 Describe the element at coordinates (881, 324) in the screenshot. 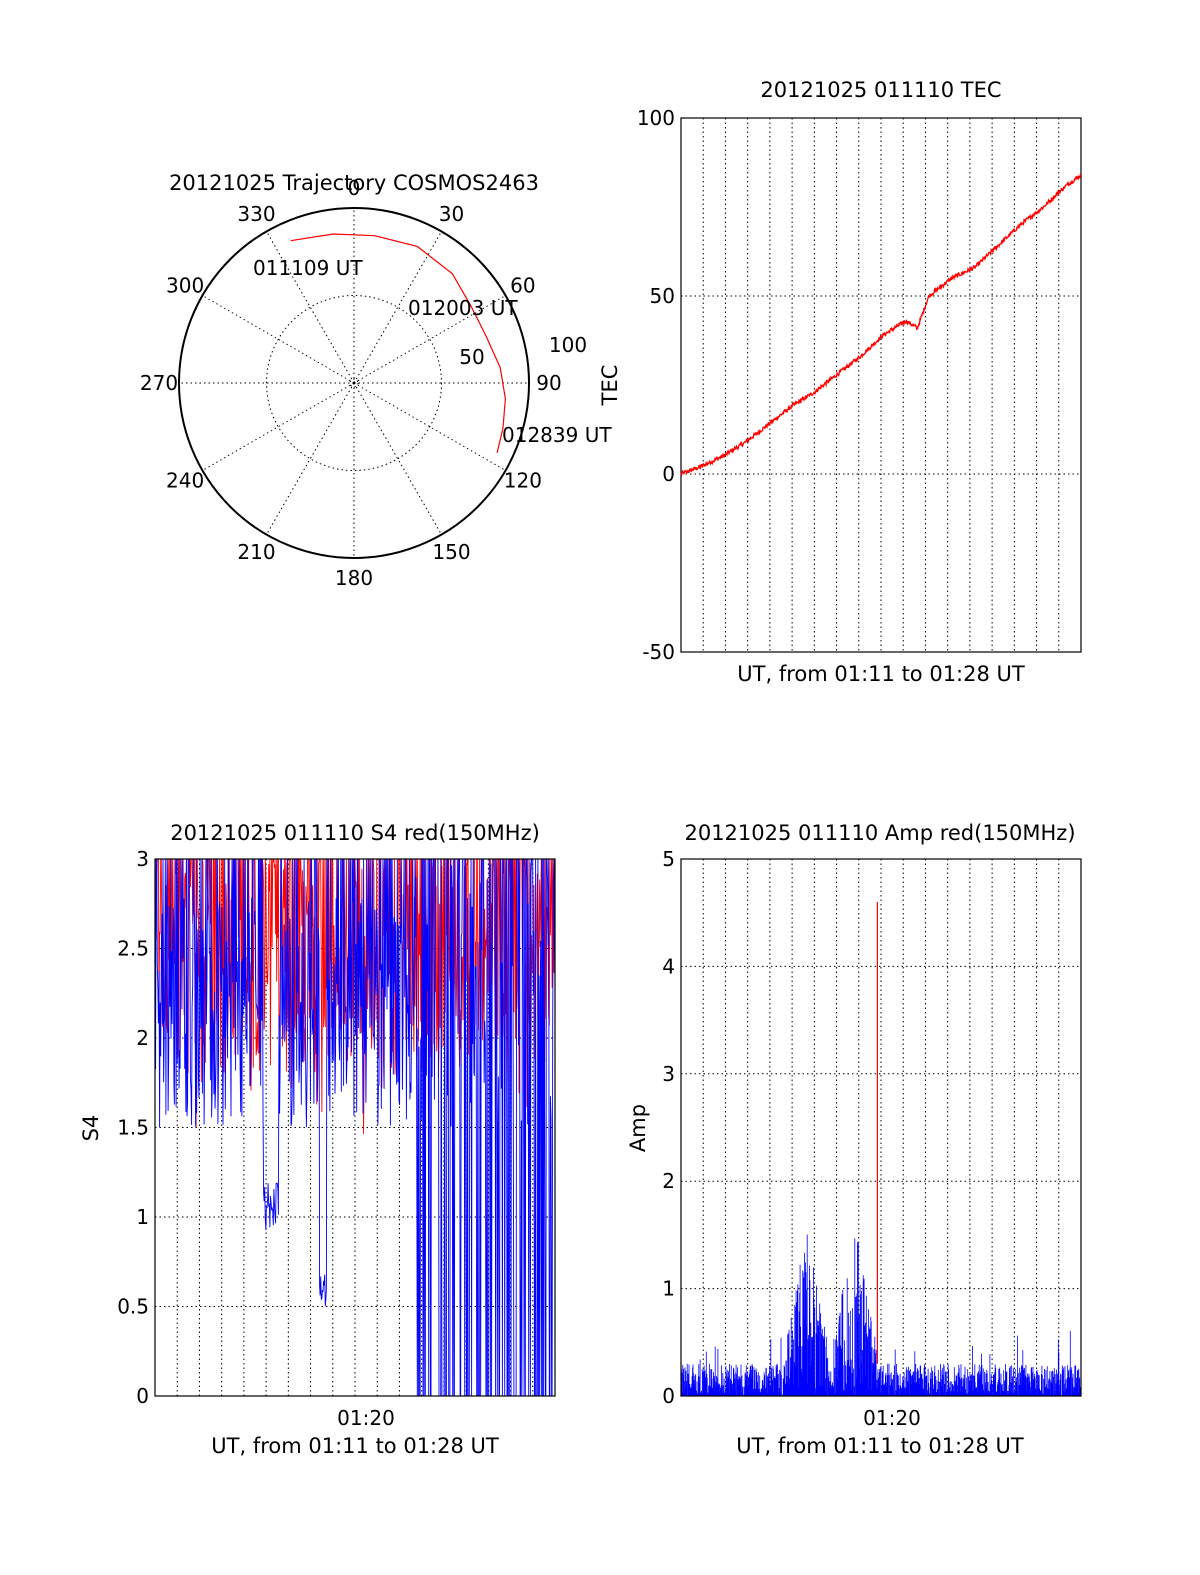

I see `tec-series-line` at that location.